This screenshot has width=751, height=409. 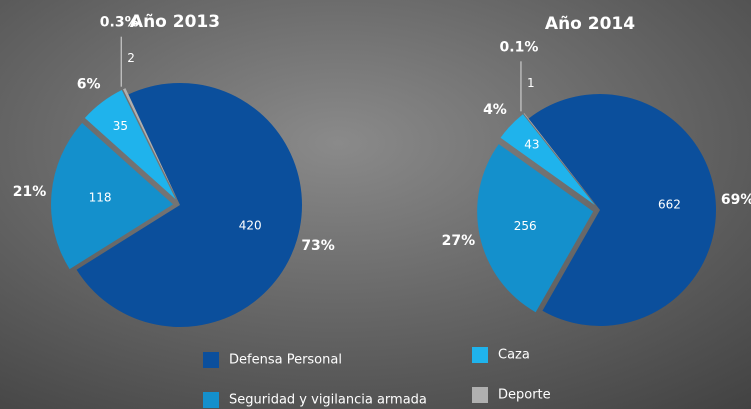 I want to click on chart-title: Año 2013, so click(x=175, y=22).